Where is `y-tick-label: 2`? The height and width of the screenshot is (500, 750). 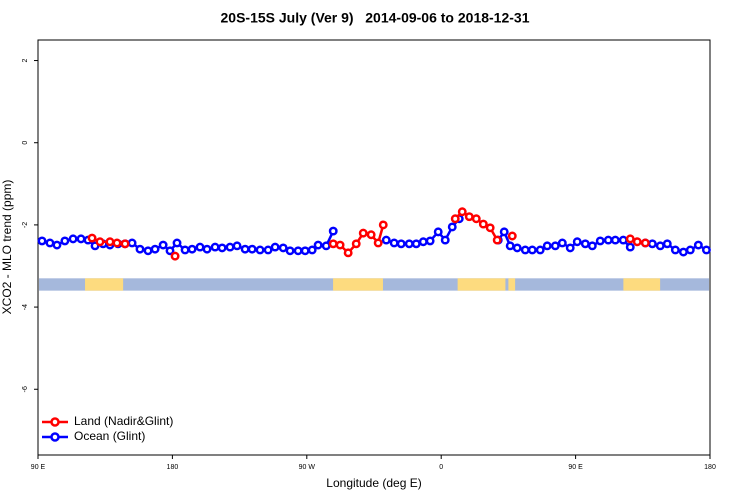
y-tick-label: 2 is located at coordinates (25, 60).